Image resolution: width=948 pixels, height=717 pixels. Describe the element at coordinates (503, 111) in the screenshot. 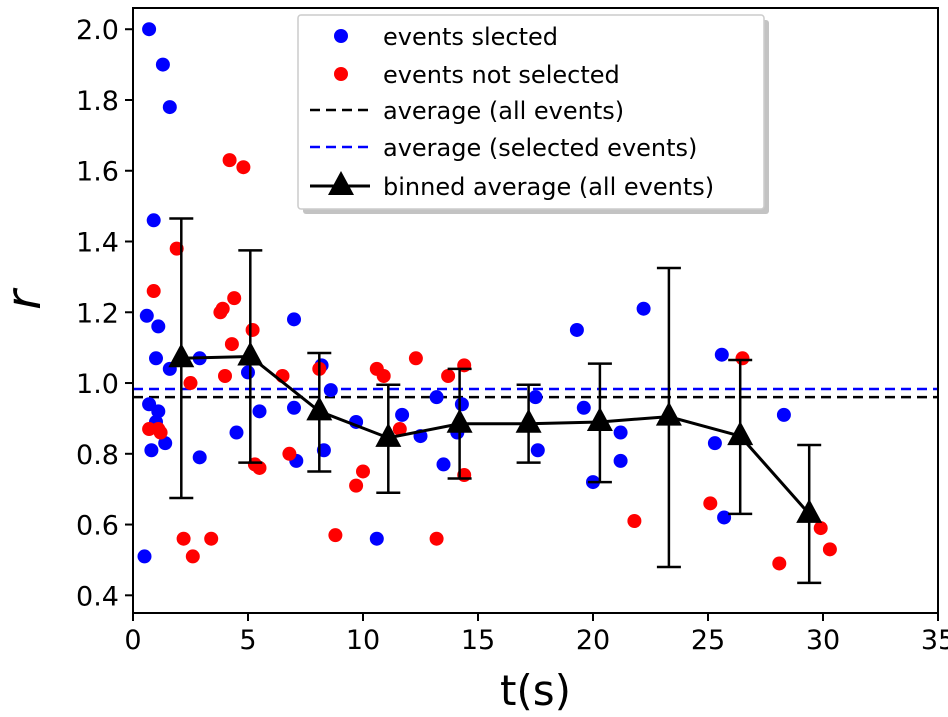

I see `legend-label: average (all events)` at that location.